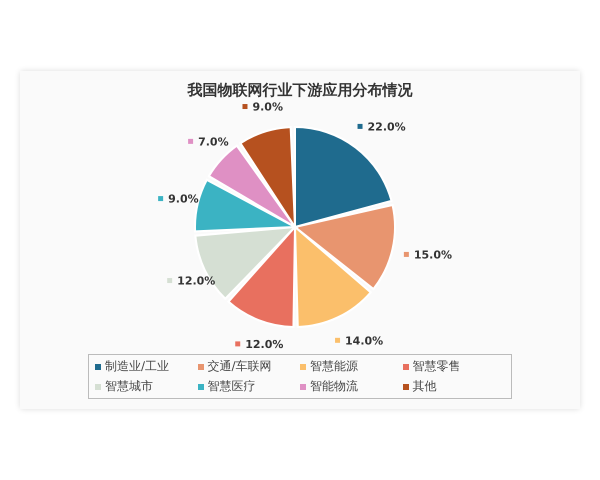  What do you see at coordinates (436, 366) in the screenshot?
I see `legend-label: 智慧零售` at bounding box center [436, 366].